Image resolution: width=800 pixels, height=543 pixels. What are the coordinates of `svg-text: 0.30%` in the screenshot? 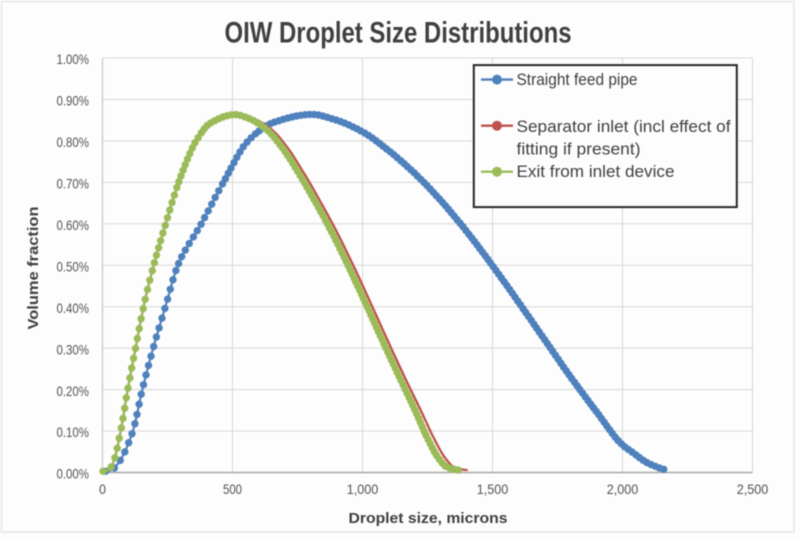 It's located at (73, 349).